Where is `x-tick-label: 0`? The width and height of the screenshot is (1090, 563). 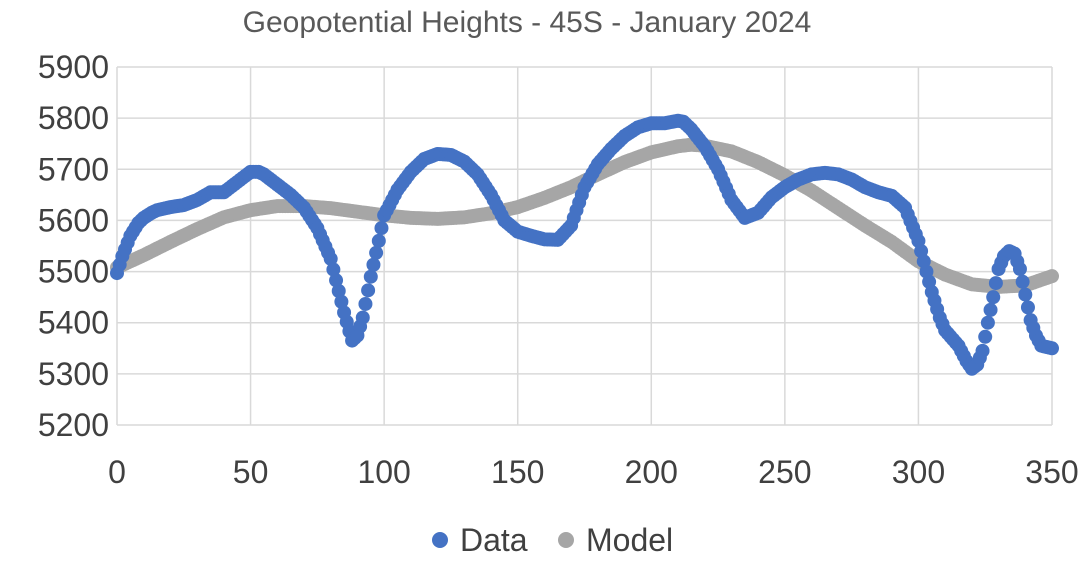 x-tick-label: 0 is located at coordinates (117, 472).